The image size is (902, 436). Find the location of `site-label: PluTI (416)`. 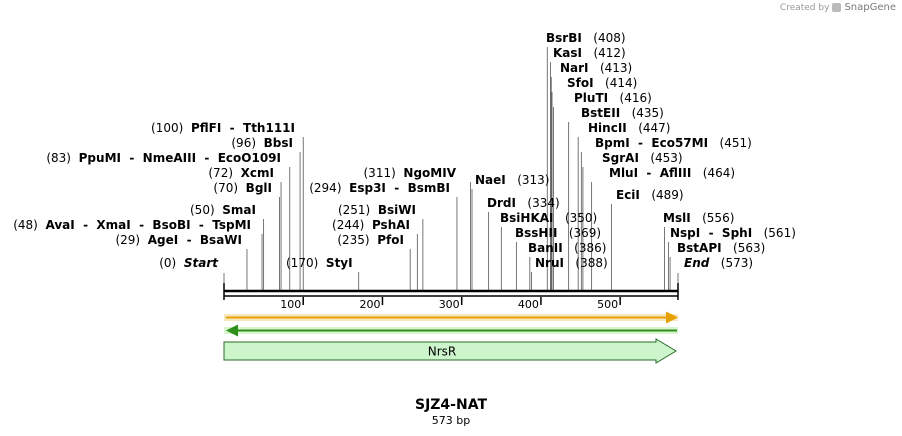

site-label: PluTI (416) is located at coordinates (613, 98).